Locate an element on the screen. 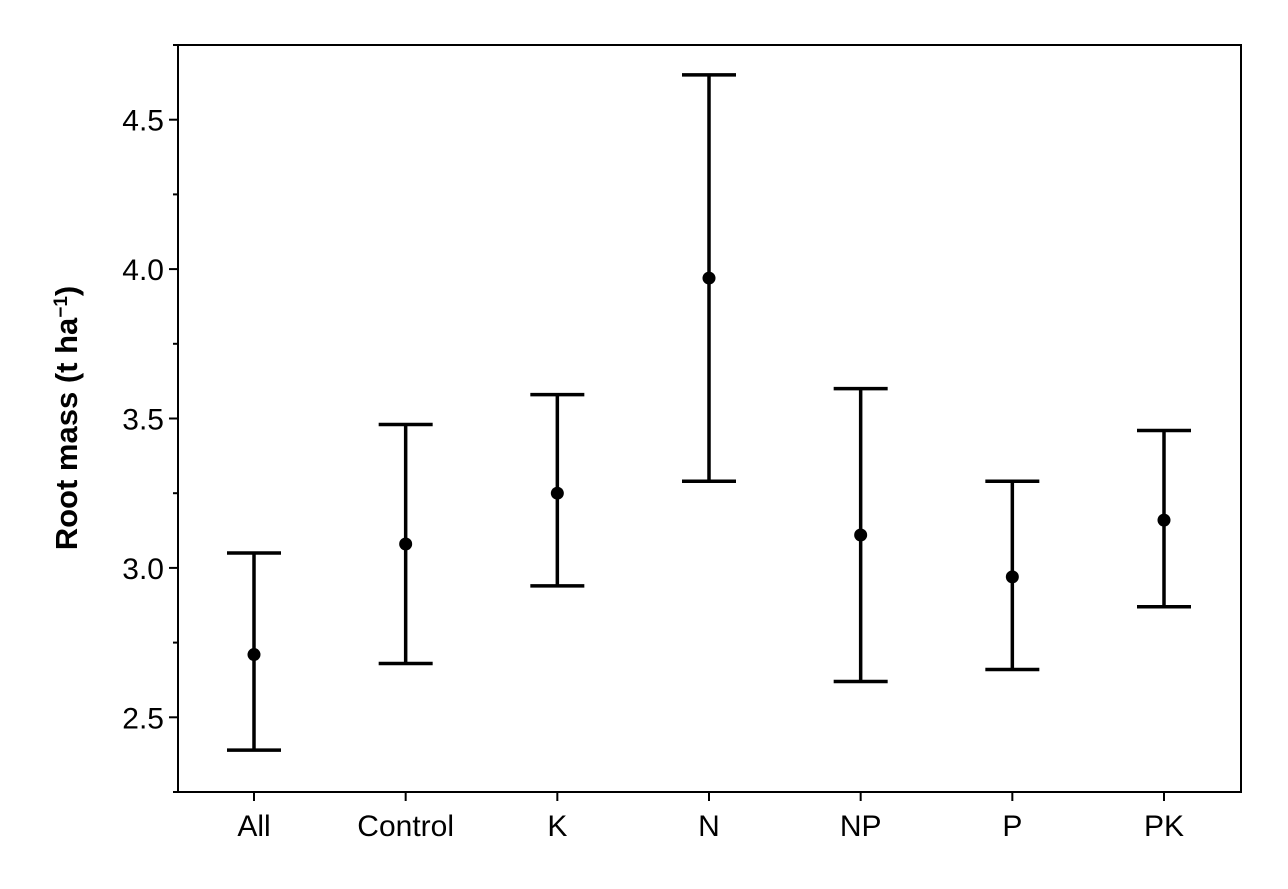 The width and height of the screenshot is (1288, 889). x-axis-ticks: All Control K N NP P PK is located at coordinates (710, 817).